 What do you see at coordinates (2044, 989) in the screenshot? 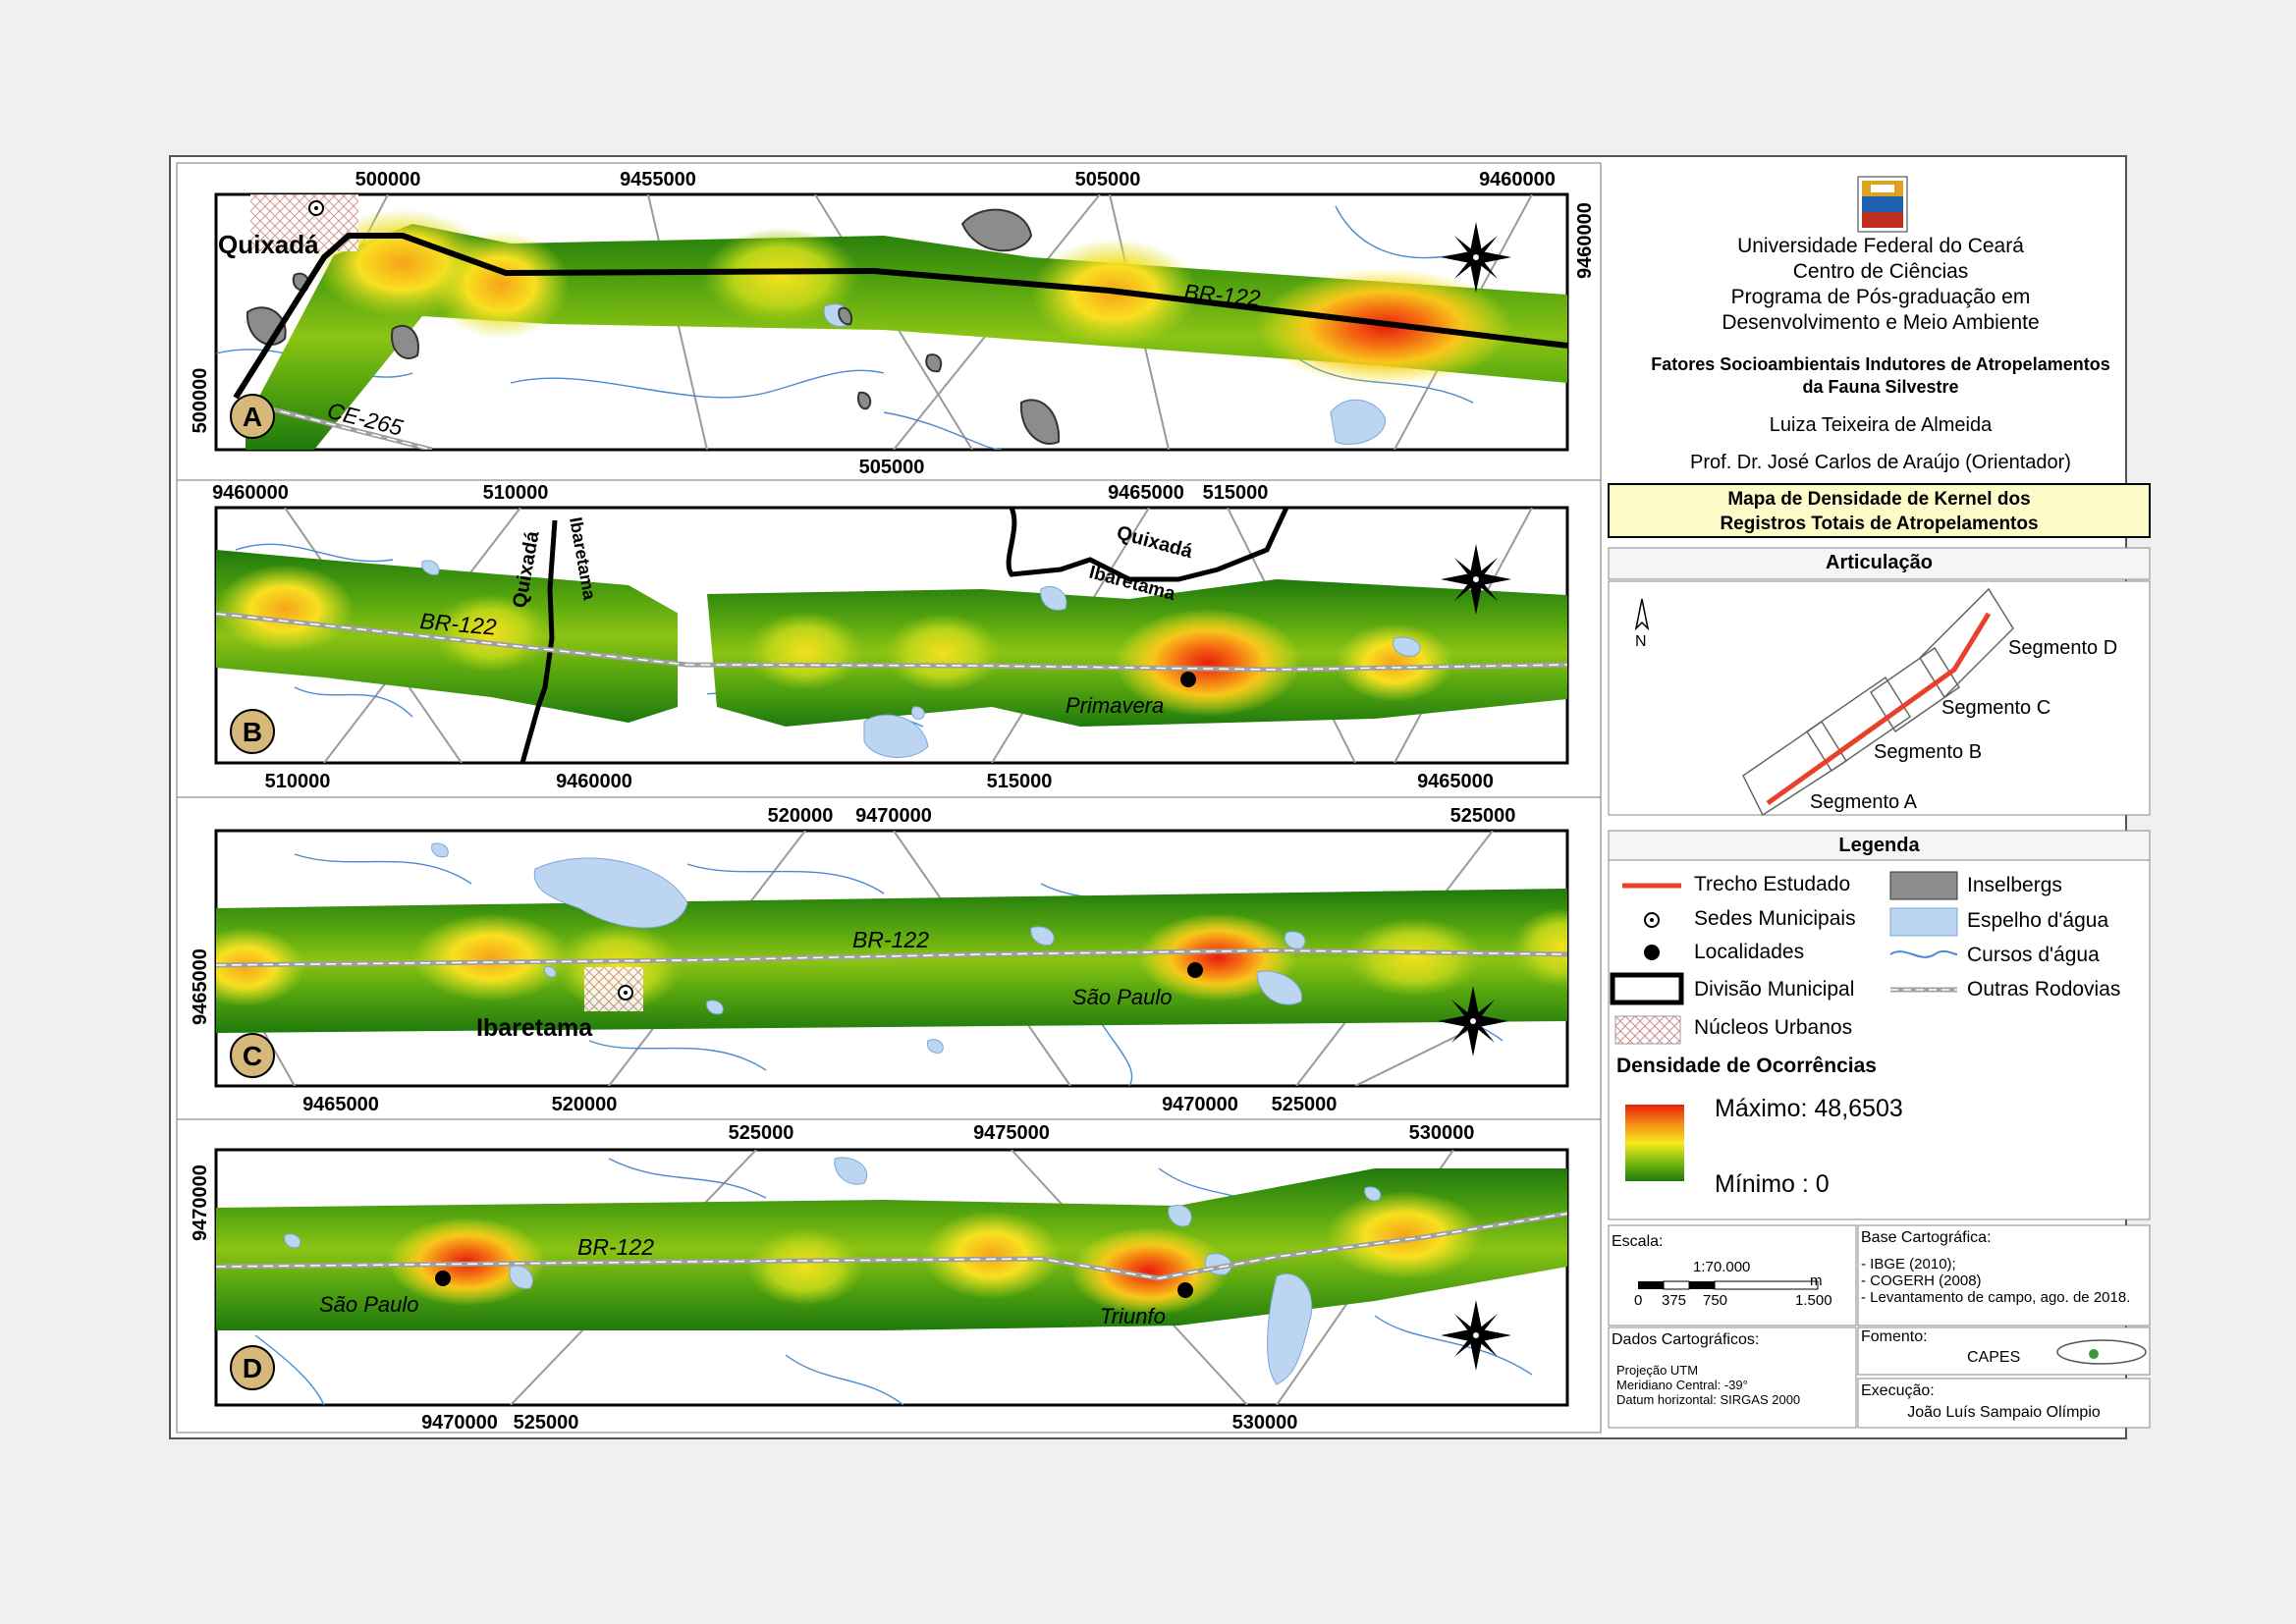
I see `legend-rodovia-label: Outras Rodovias` at bounding box center [2044, 989].